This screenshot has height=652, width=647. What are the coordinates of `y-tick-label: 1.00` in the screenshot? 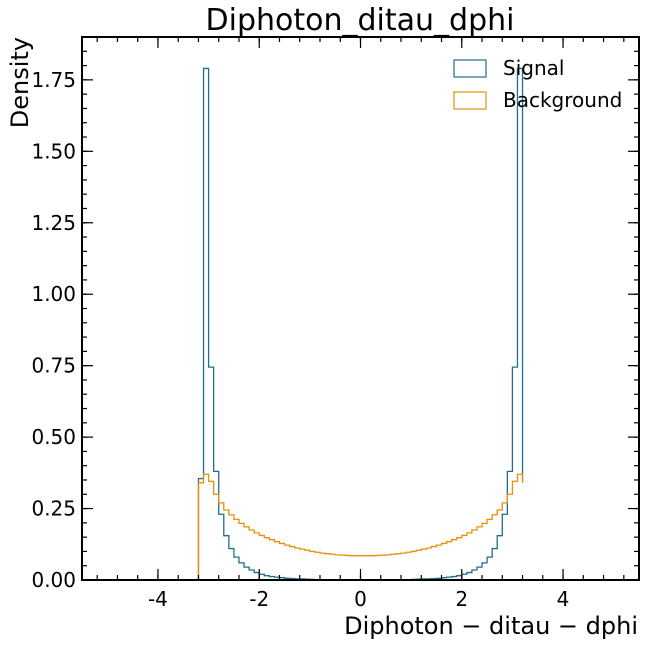 It's located at (53, 294).